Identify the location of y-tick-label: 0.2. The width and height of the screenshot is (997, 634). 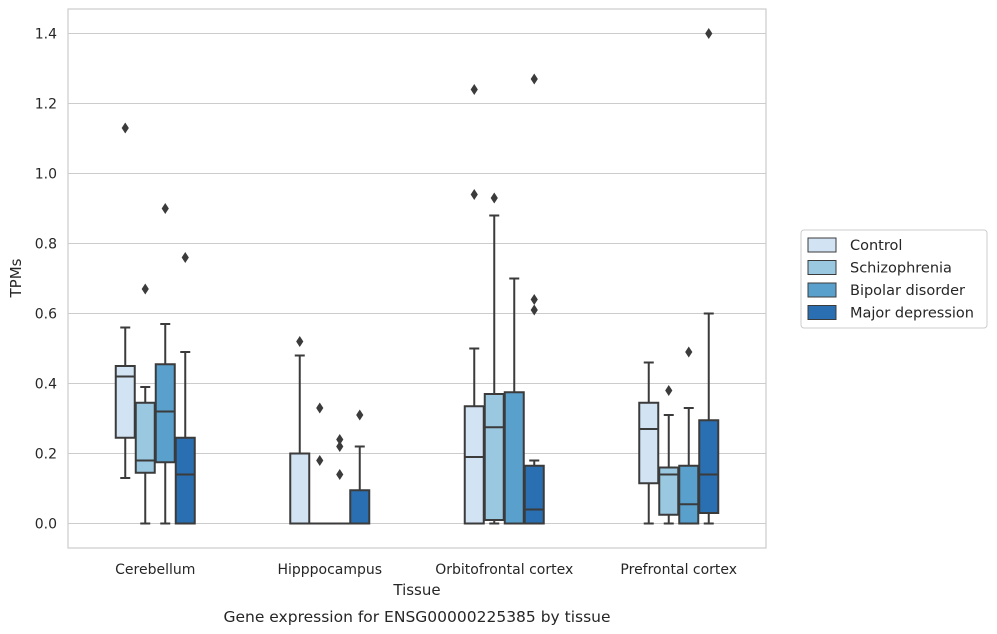
(46, 455).